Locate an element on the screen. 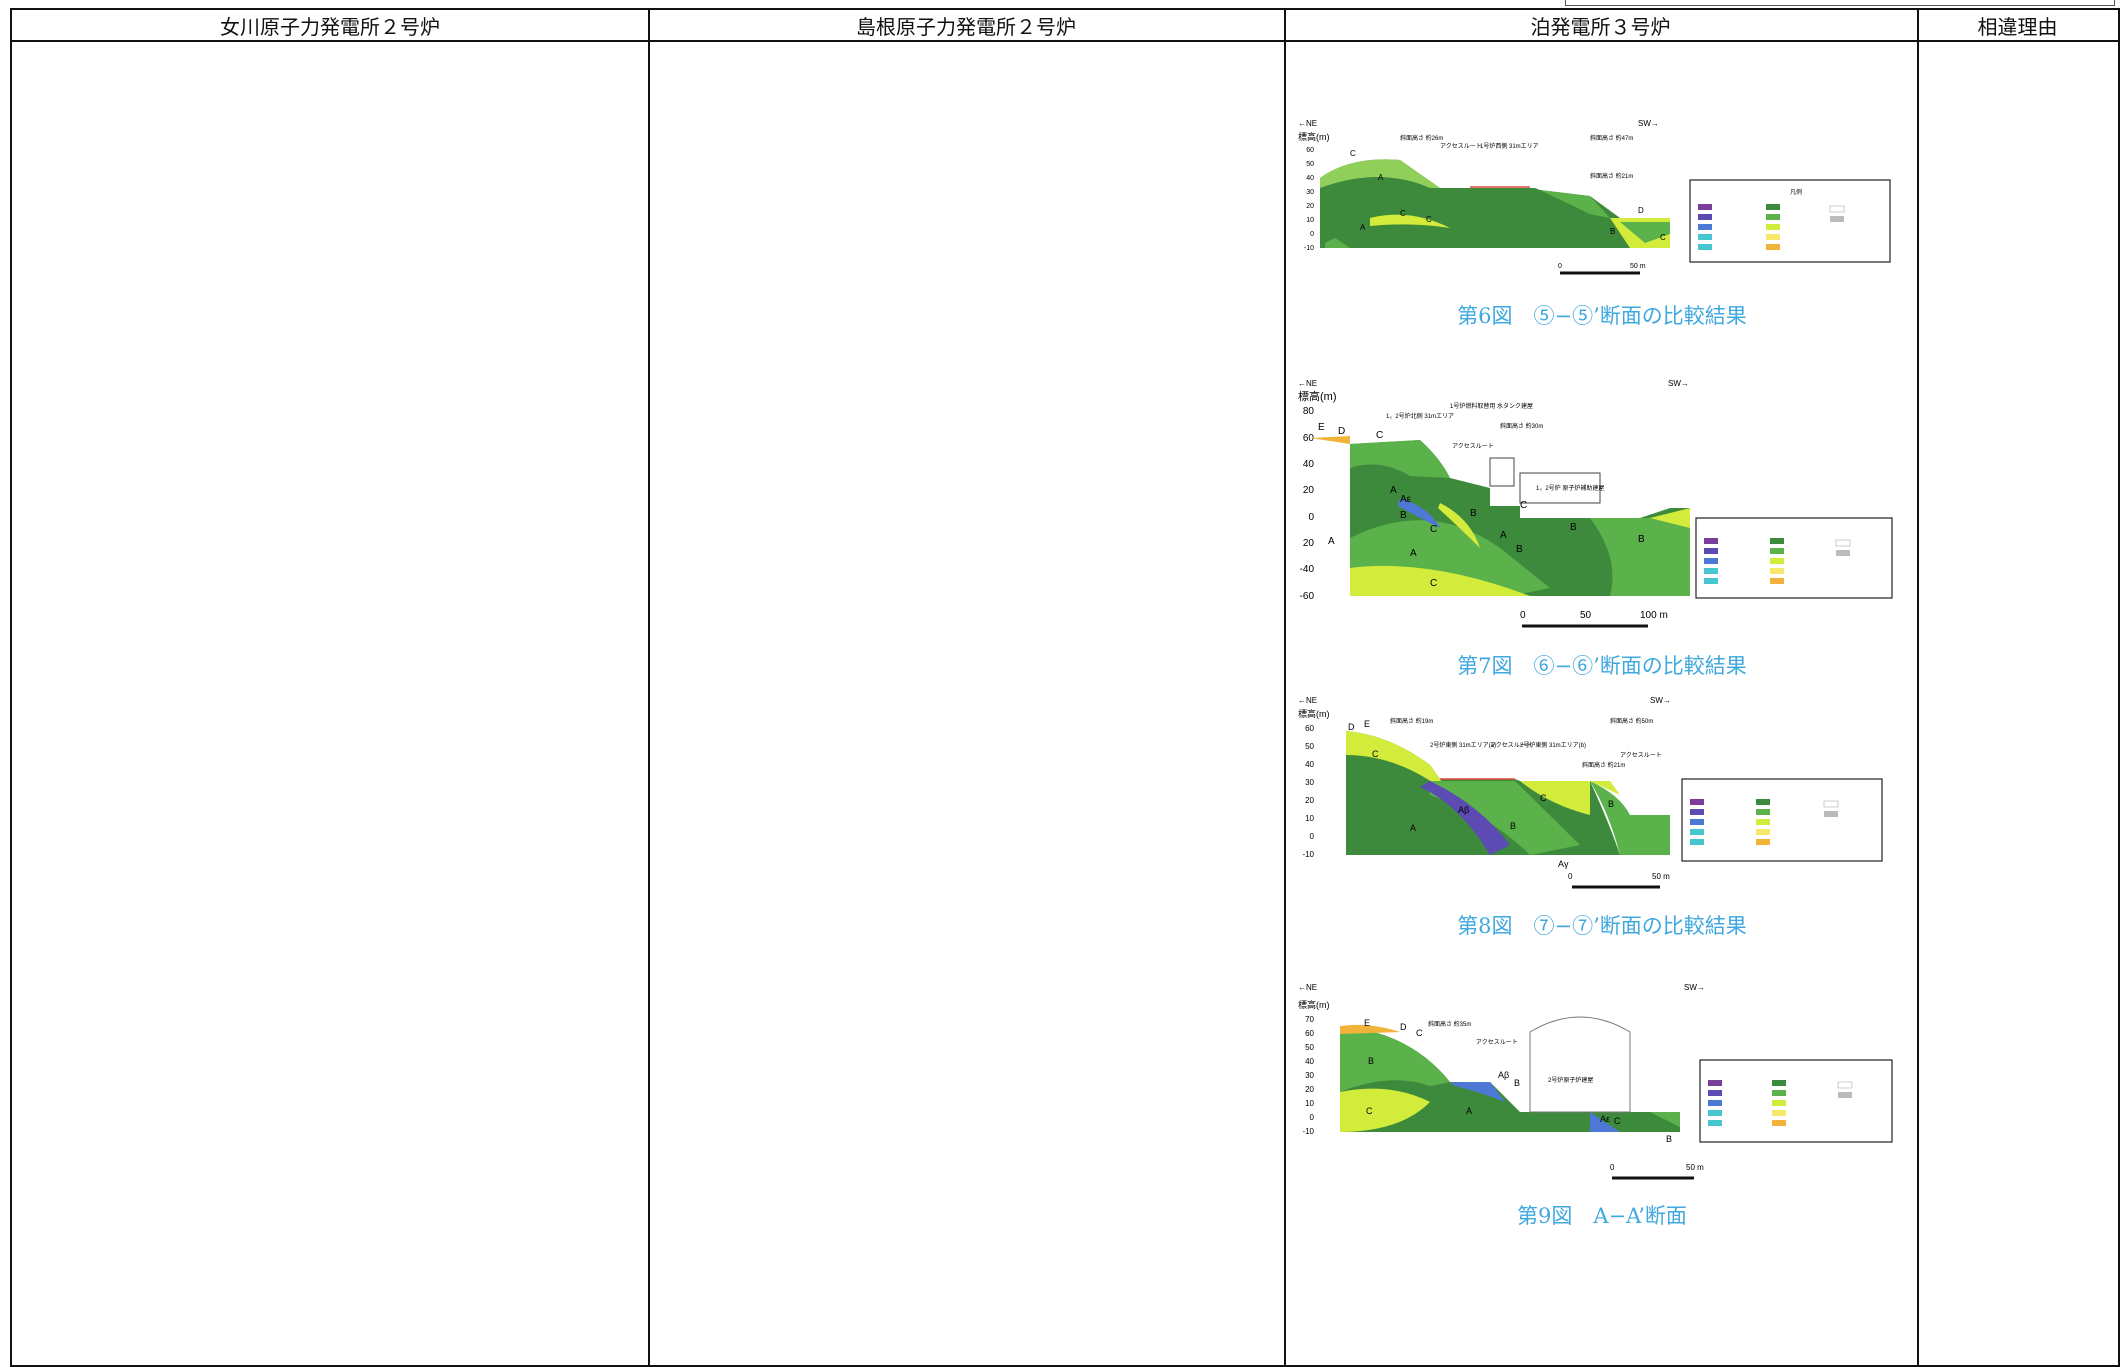 The width and height of the screenshot is (2123, 1367). header-onagawa: 女川原子力発電所２号炉 is located at coordinates (330, 26).